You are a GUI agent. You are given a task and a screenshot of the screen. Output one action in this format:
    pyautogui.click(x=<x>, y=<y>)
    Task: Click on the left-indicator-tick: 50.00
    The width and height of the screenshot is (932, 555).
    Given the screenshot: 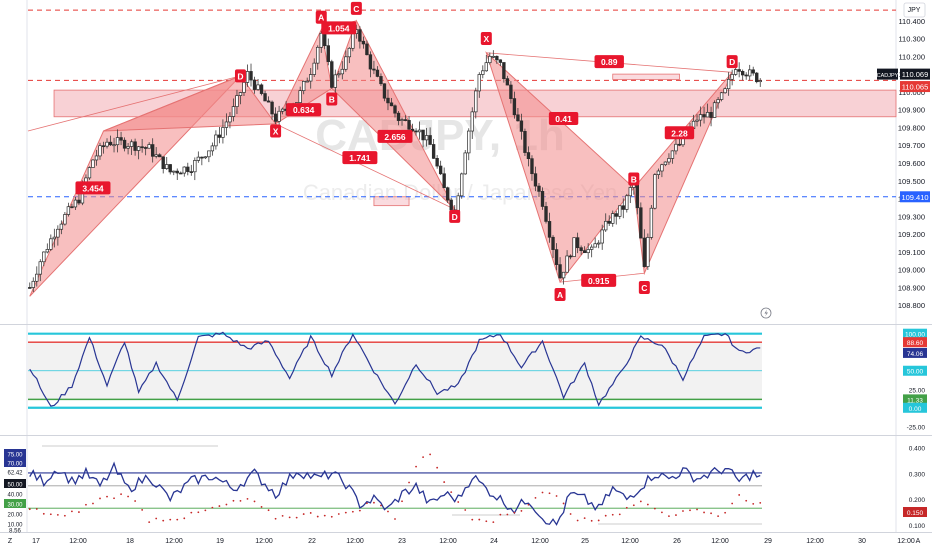 What is the action you would take?
    pyautogui.click(x=15, y=486)
    